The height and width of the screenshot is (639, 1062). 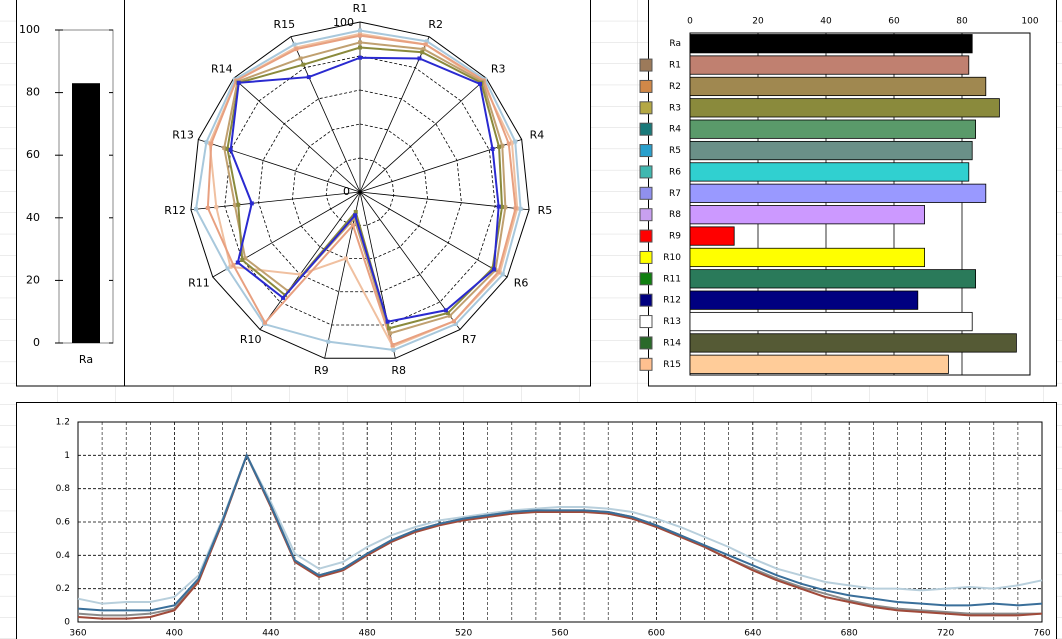 What do you see at coordinates (675, 130) in the screenshot?
I see `y-tick-label: R4` at bounding box center [675, 130].